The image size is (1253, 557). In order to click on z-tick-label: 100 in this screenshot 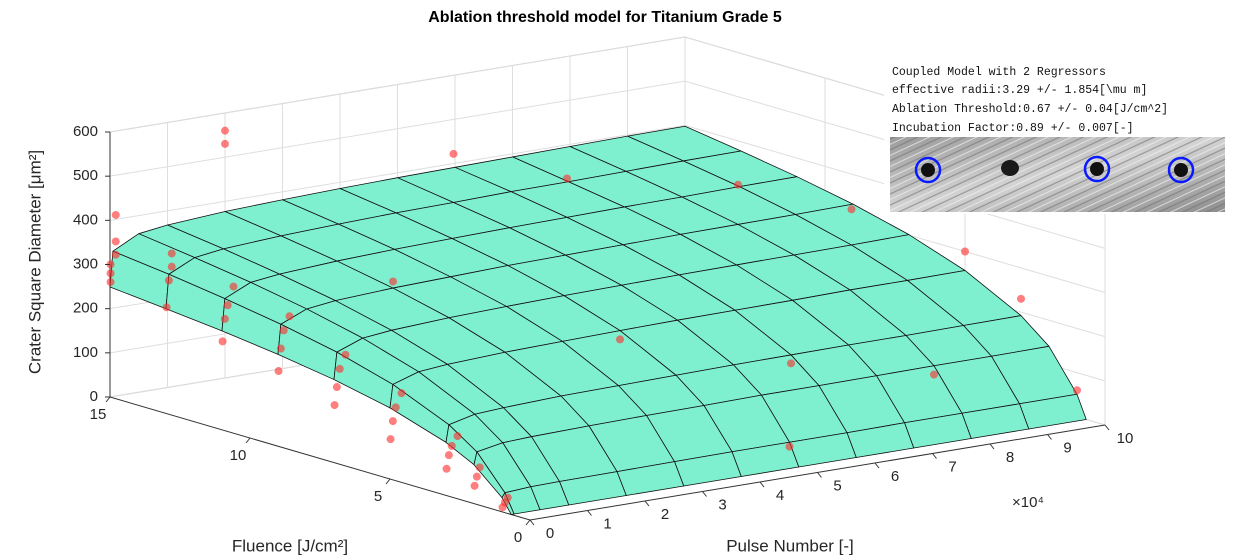, I will do `click(85, 352)`.